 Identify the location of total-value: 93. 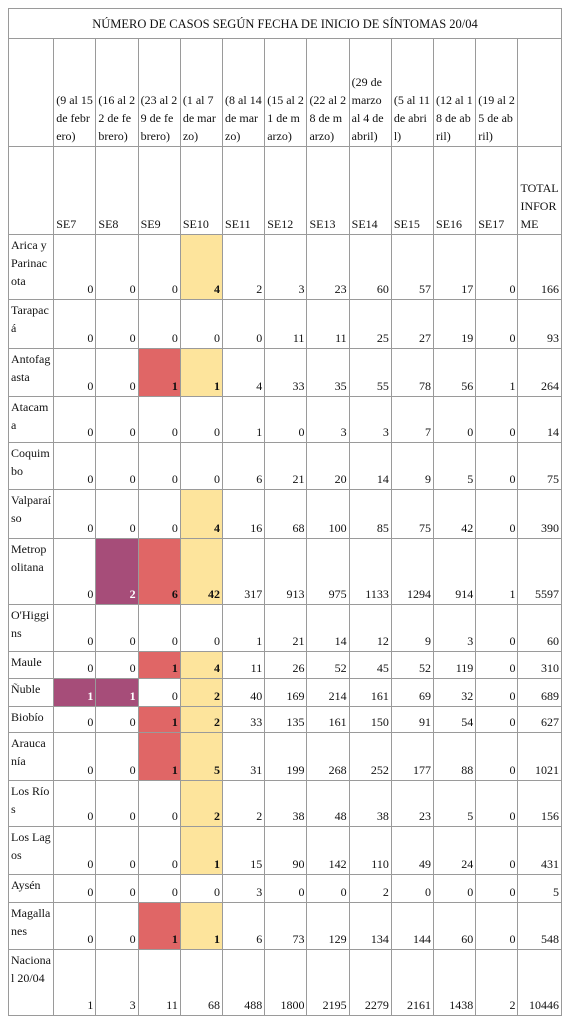
(539, 324).